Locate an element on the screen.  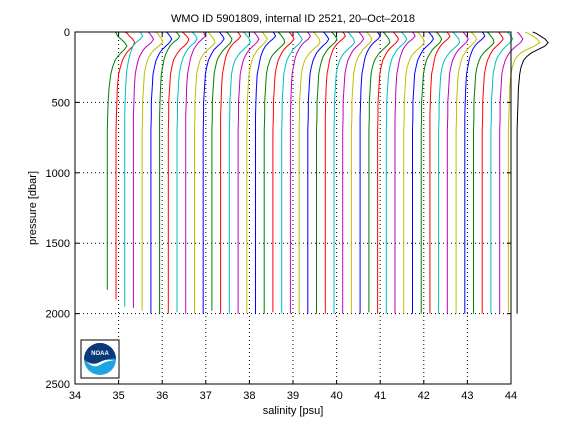
x-tick-label: 40 is located at coordinates (336, 396).